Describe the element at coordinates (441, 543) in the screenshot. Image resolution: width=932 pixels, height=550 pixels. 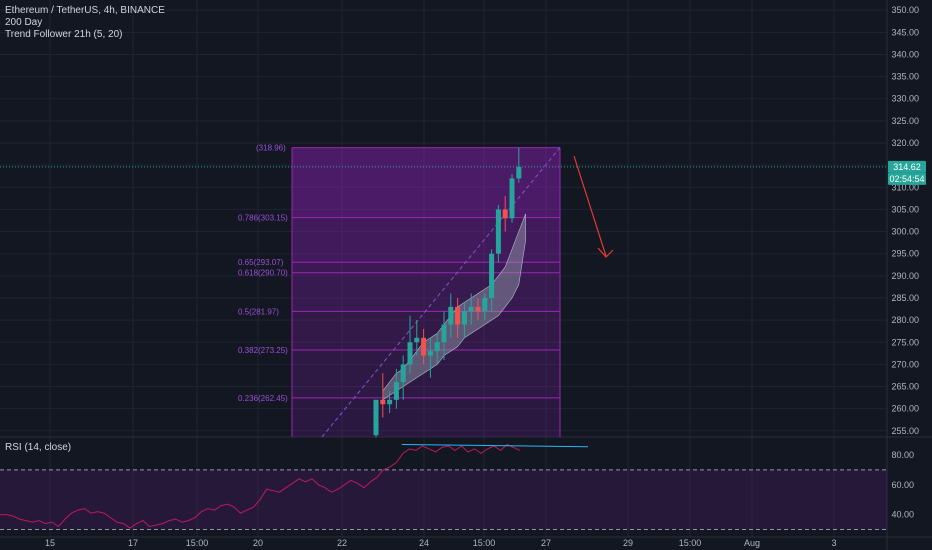
I see `time-axis: 15 17 15:00 20 22 24 15:00 27 29 15:00 Aug 3` at that location.